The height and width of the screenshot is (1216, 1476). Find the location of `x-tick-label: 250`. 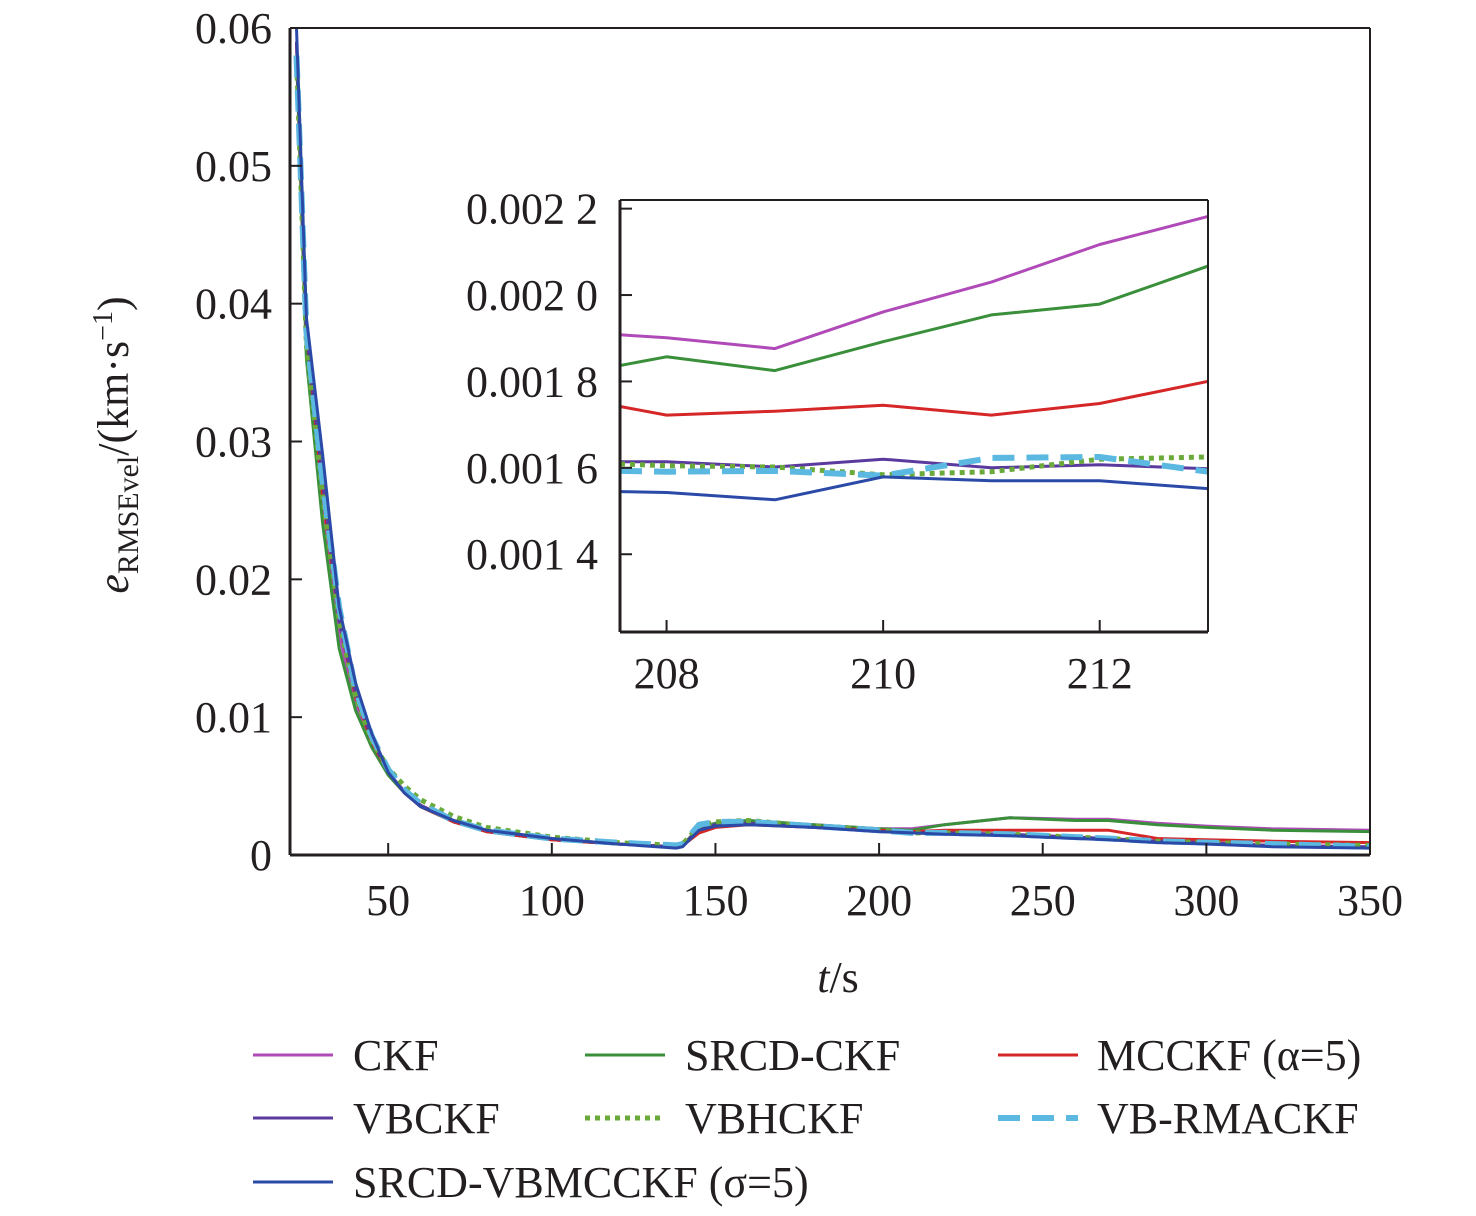

x-tick-label: 250 is located at coordinates (1043, 900).